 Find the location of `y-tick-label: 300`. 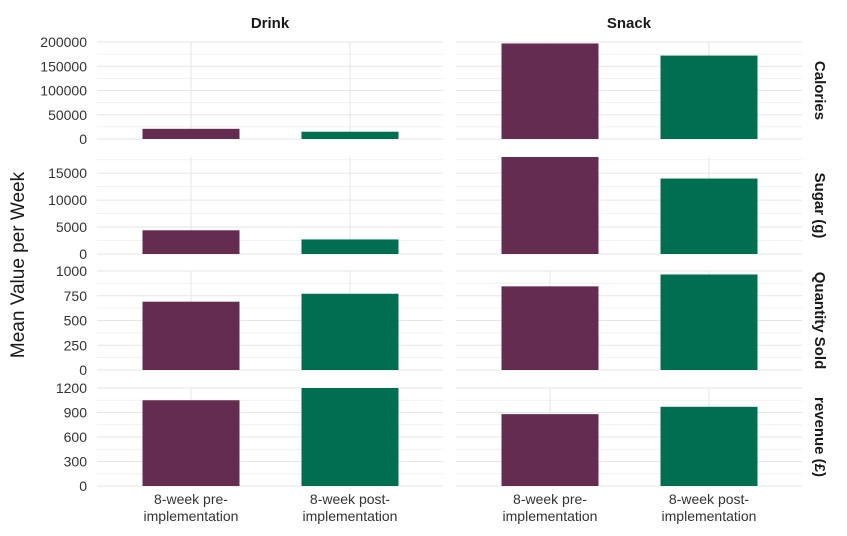

y-tick-label: 300 is located at coordinates (76, 462).